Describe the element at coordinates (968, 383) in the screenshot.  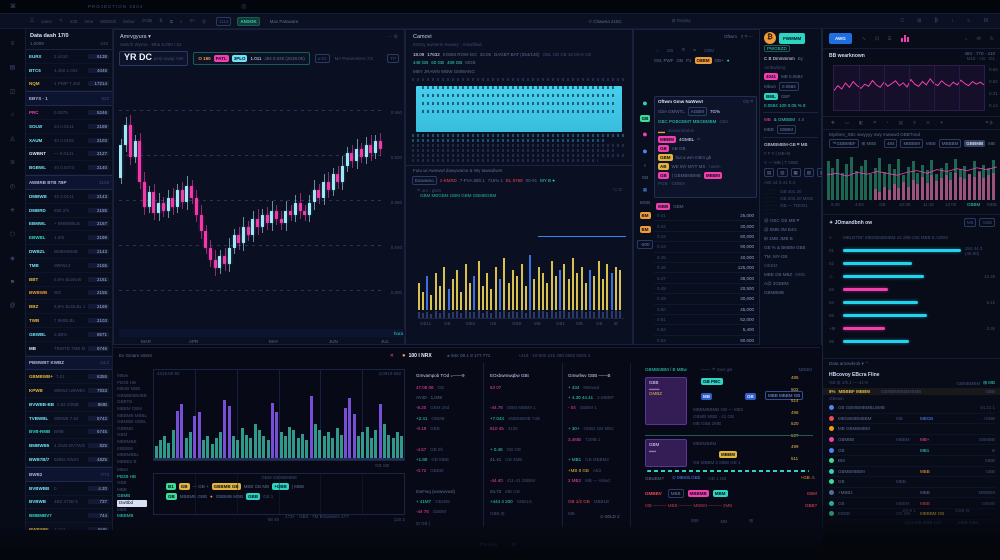
I see `holdings-sort: GBMBMBM` at that location.